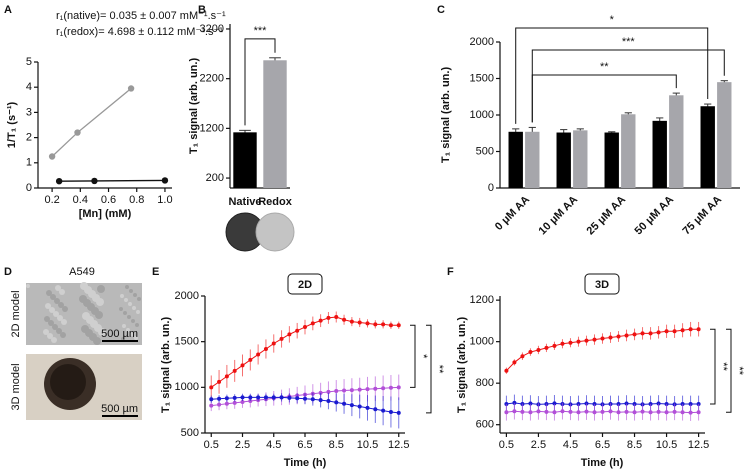  Describe the element at coordinates (29, 138) in the screenshot. I see `y-tick-label: 2` at that location.